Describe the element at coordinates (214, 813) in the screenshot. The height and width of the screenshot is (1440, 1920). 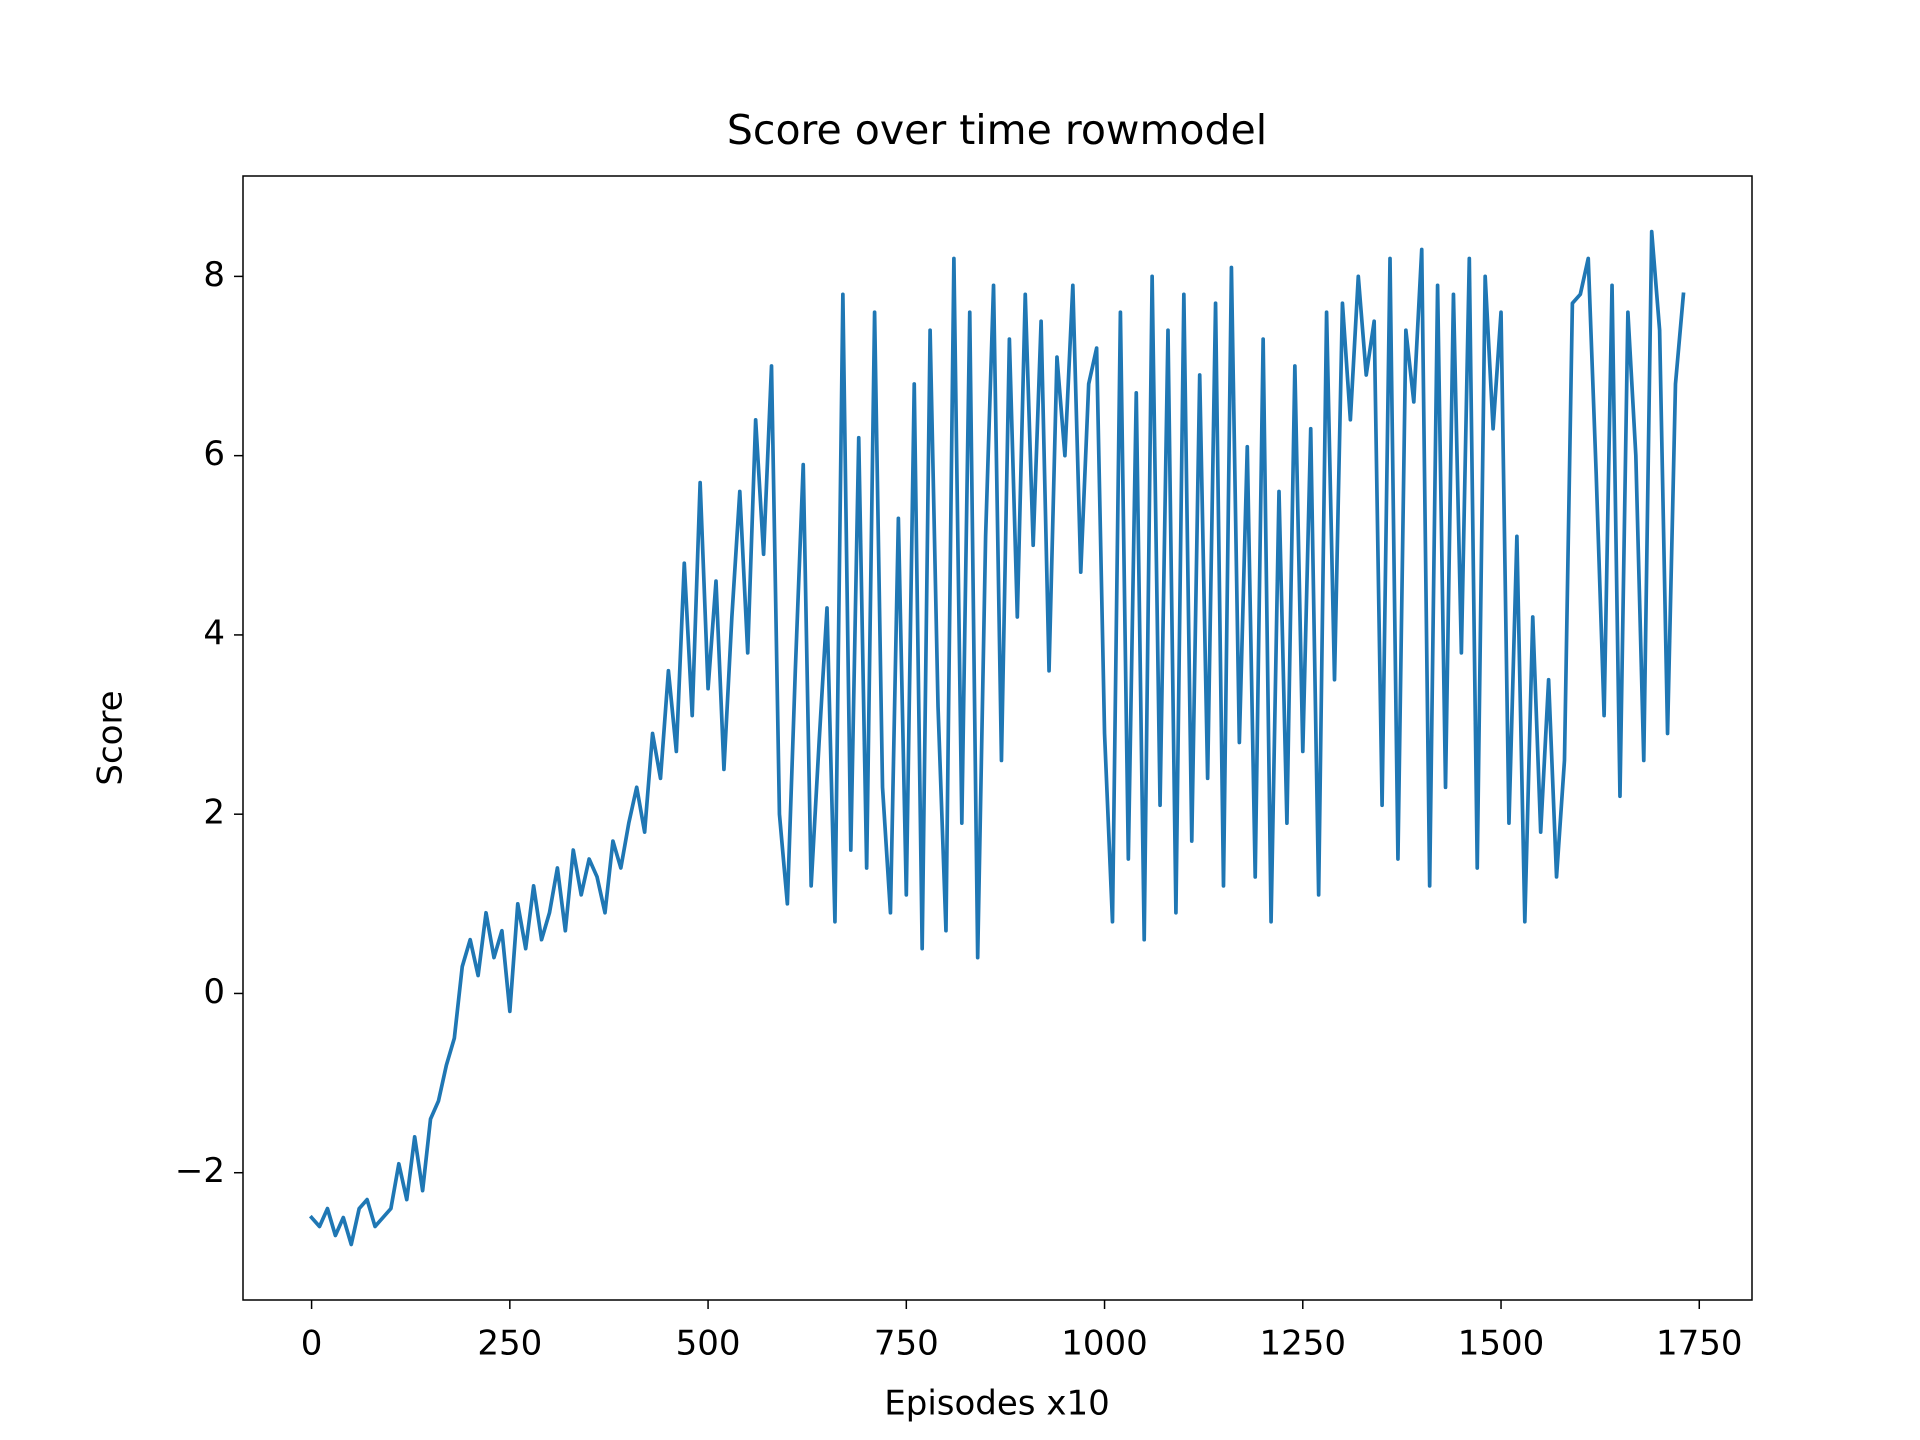
I see `y-tick-label: 2` at that location.